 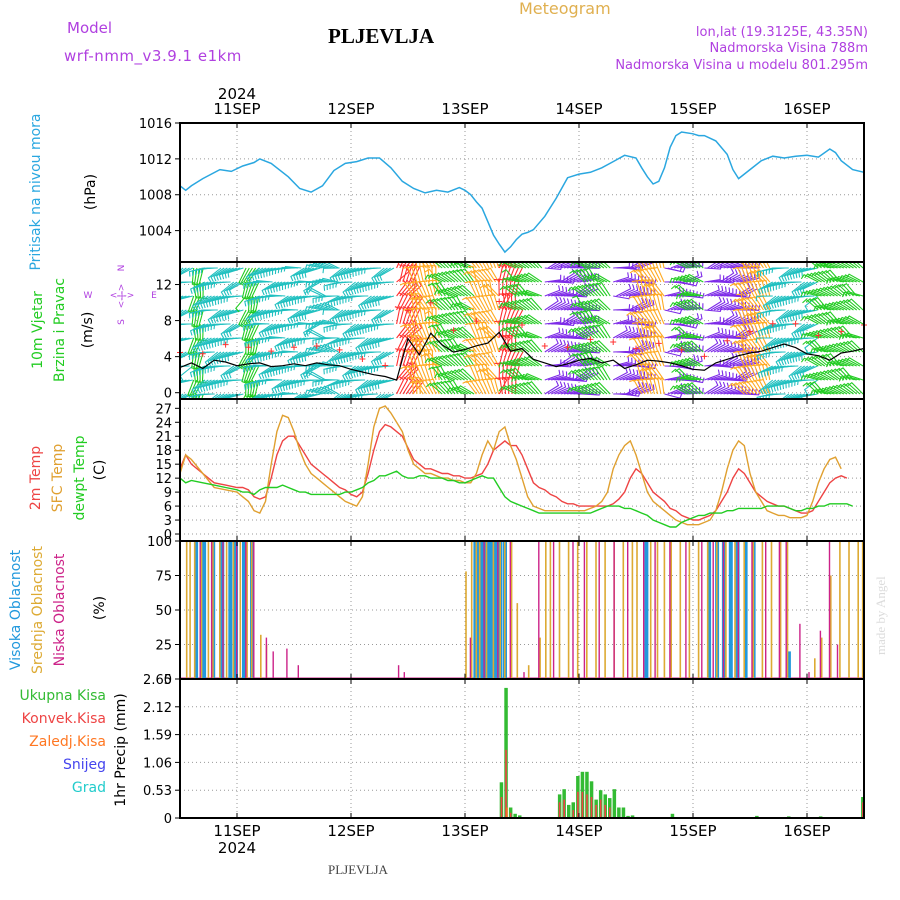 I want to click on x-tick-label: 15SEP, so click(x=692, y=109).